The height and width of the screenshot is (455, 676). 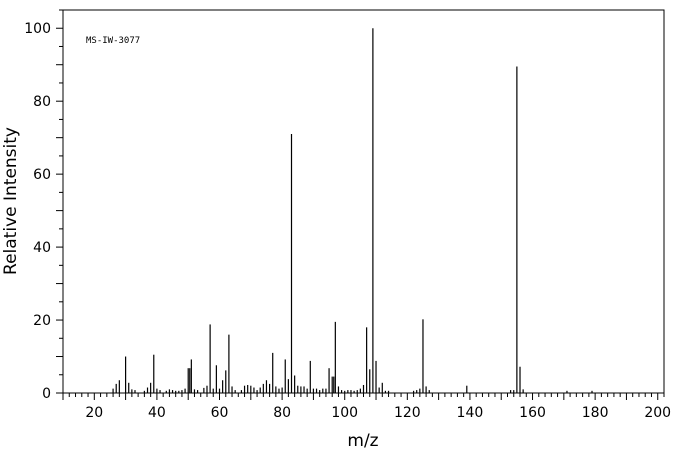 What do you see at coordinates (366, 407) in the screenshot?
I see `x-axis: 20 40 60 80 100 120 140 160 180 200` at bounding box center [366, 407].